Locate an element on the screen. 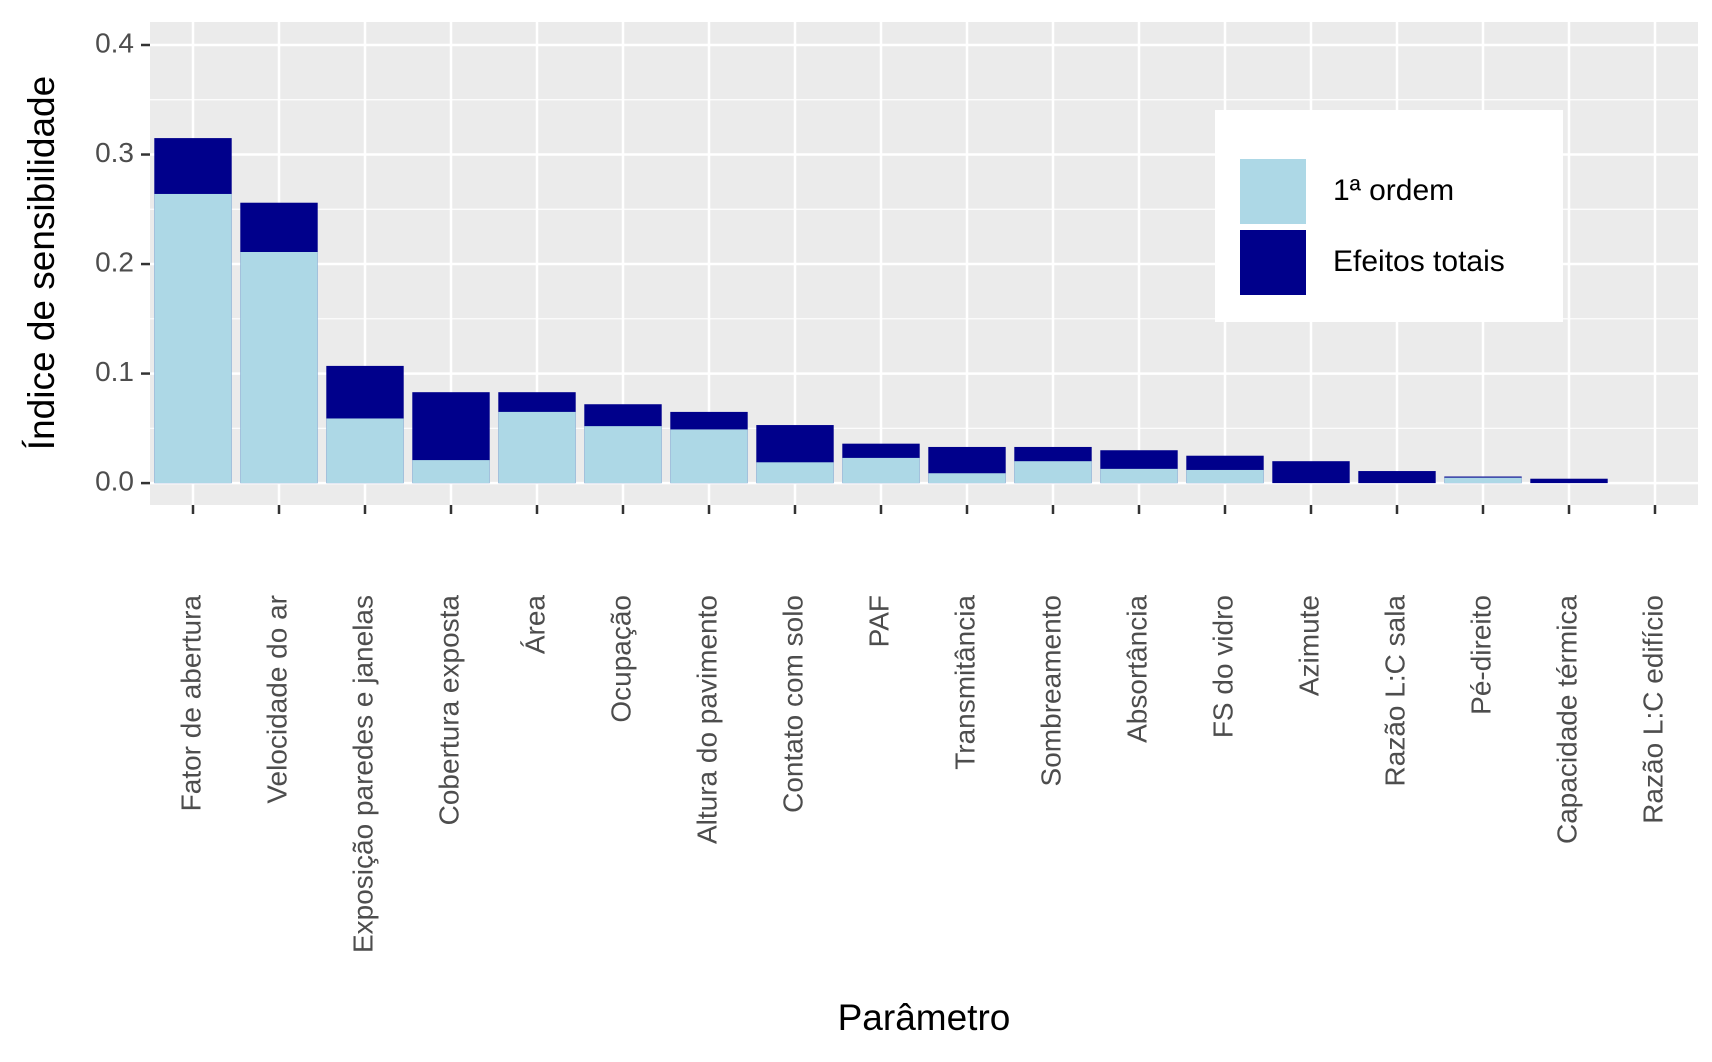  y-tick-label: 0.3 is located at coordinates (114, 152).